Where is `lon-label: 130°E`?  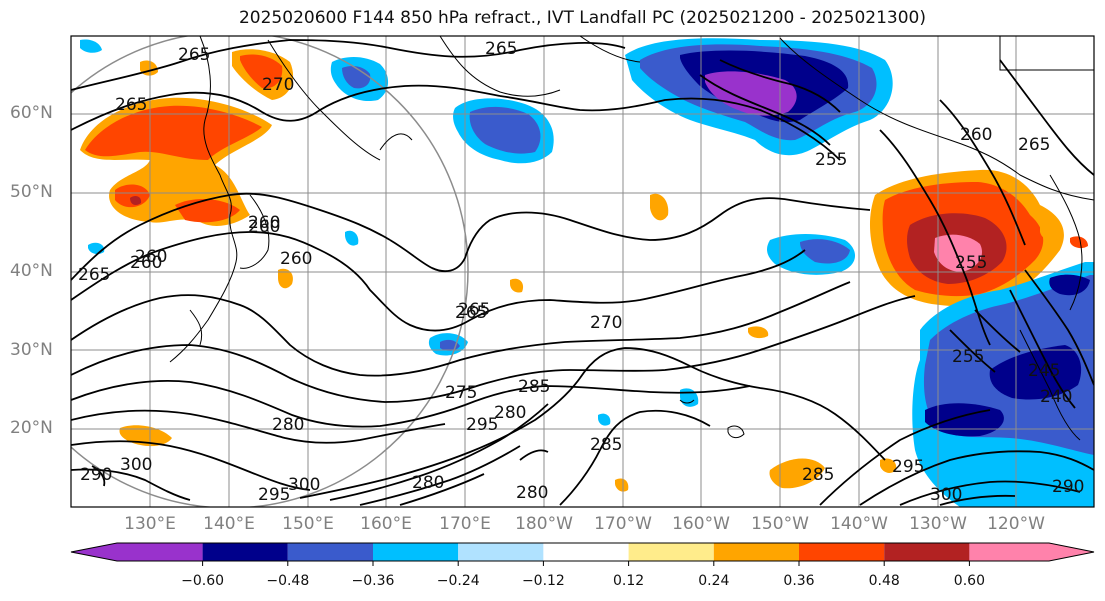
lon-label: 130°E is located at coordinates (150, 524).